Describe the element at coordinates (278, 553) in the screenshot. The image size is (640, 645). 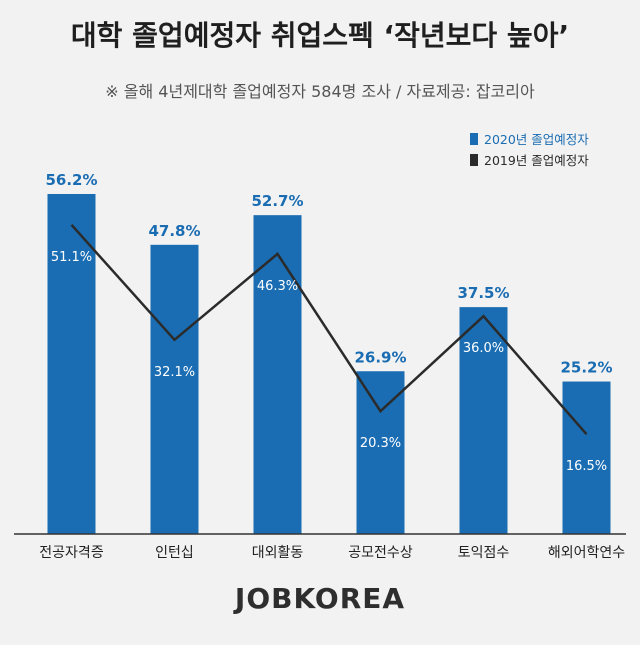
I see `x-tick-label-2: 대외활동` at that location.